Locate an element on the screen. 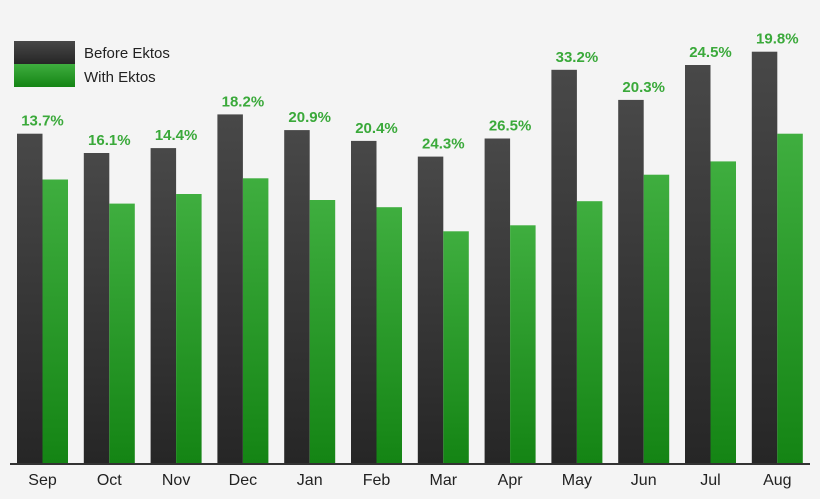 This screenshot has width=820, height=499. annotation-may: 33.2% is located at coordinates (577, 57).